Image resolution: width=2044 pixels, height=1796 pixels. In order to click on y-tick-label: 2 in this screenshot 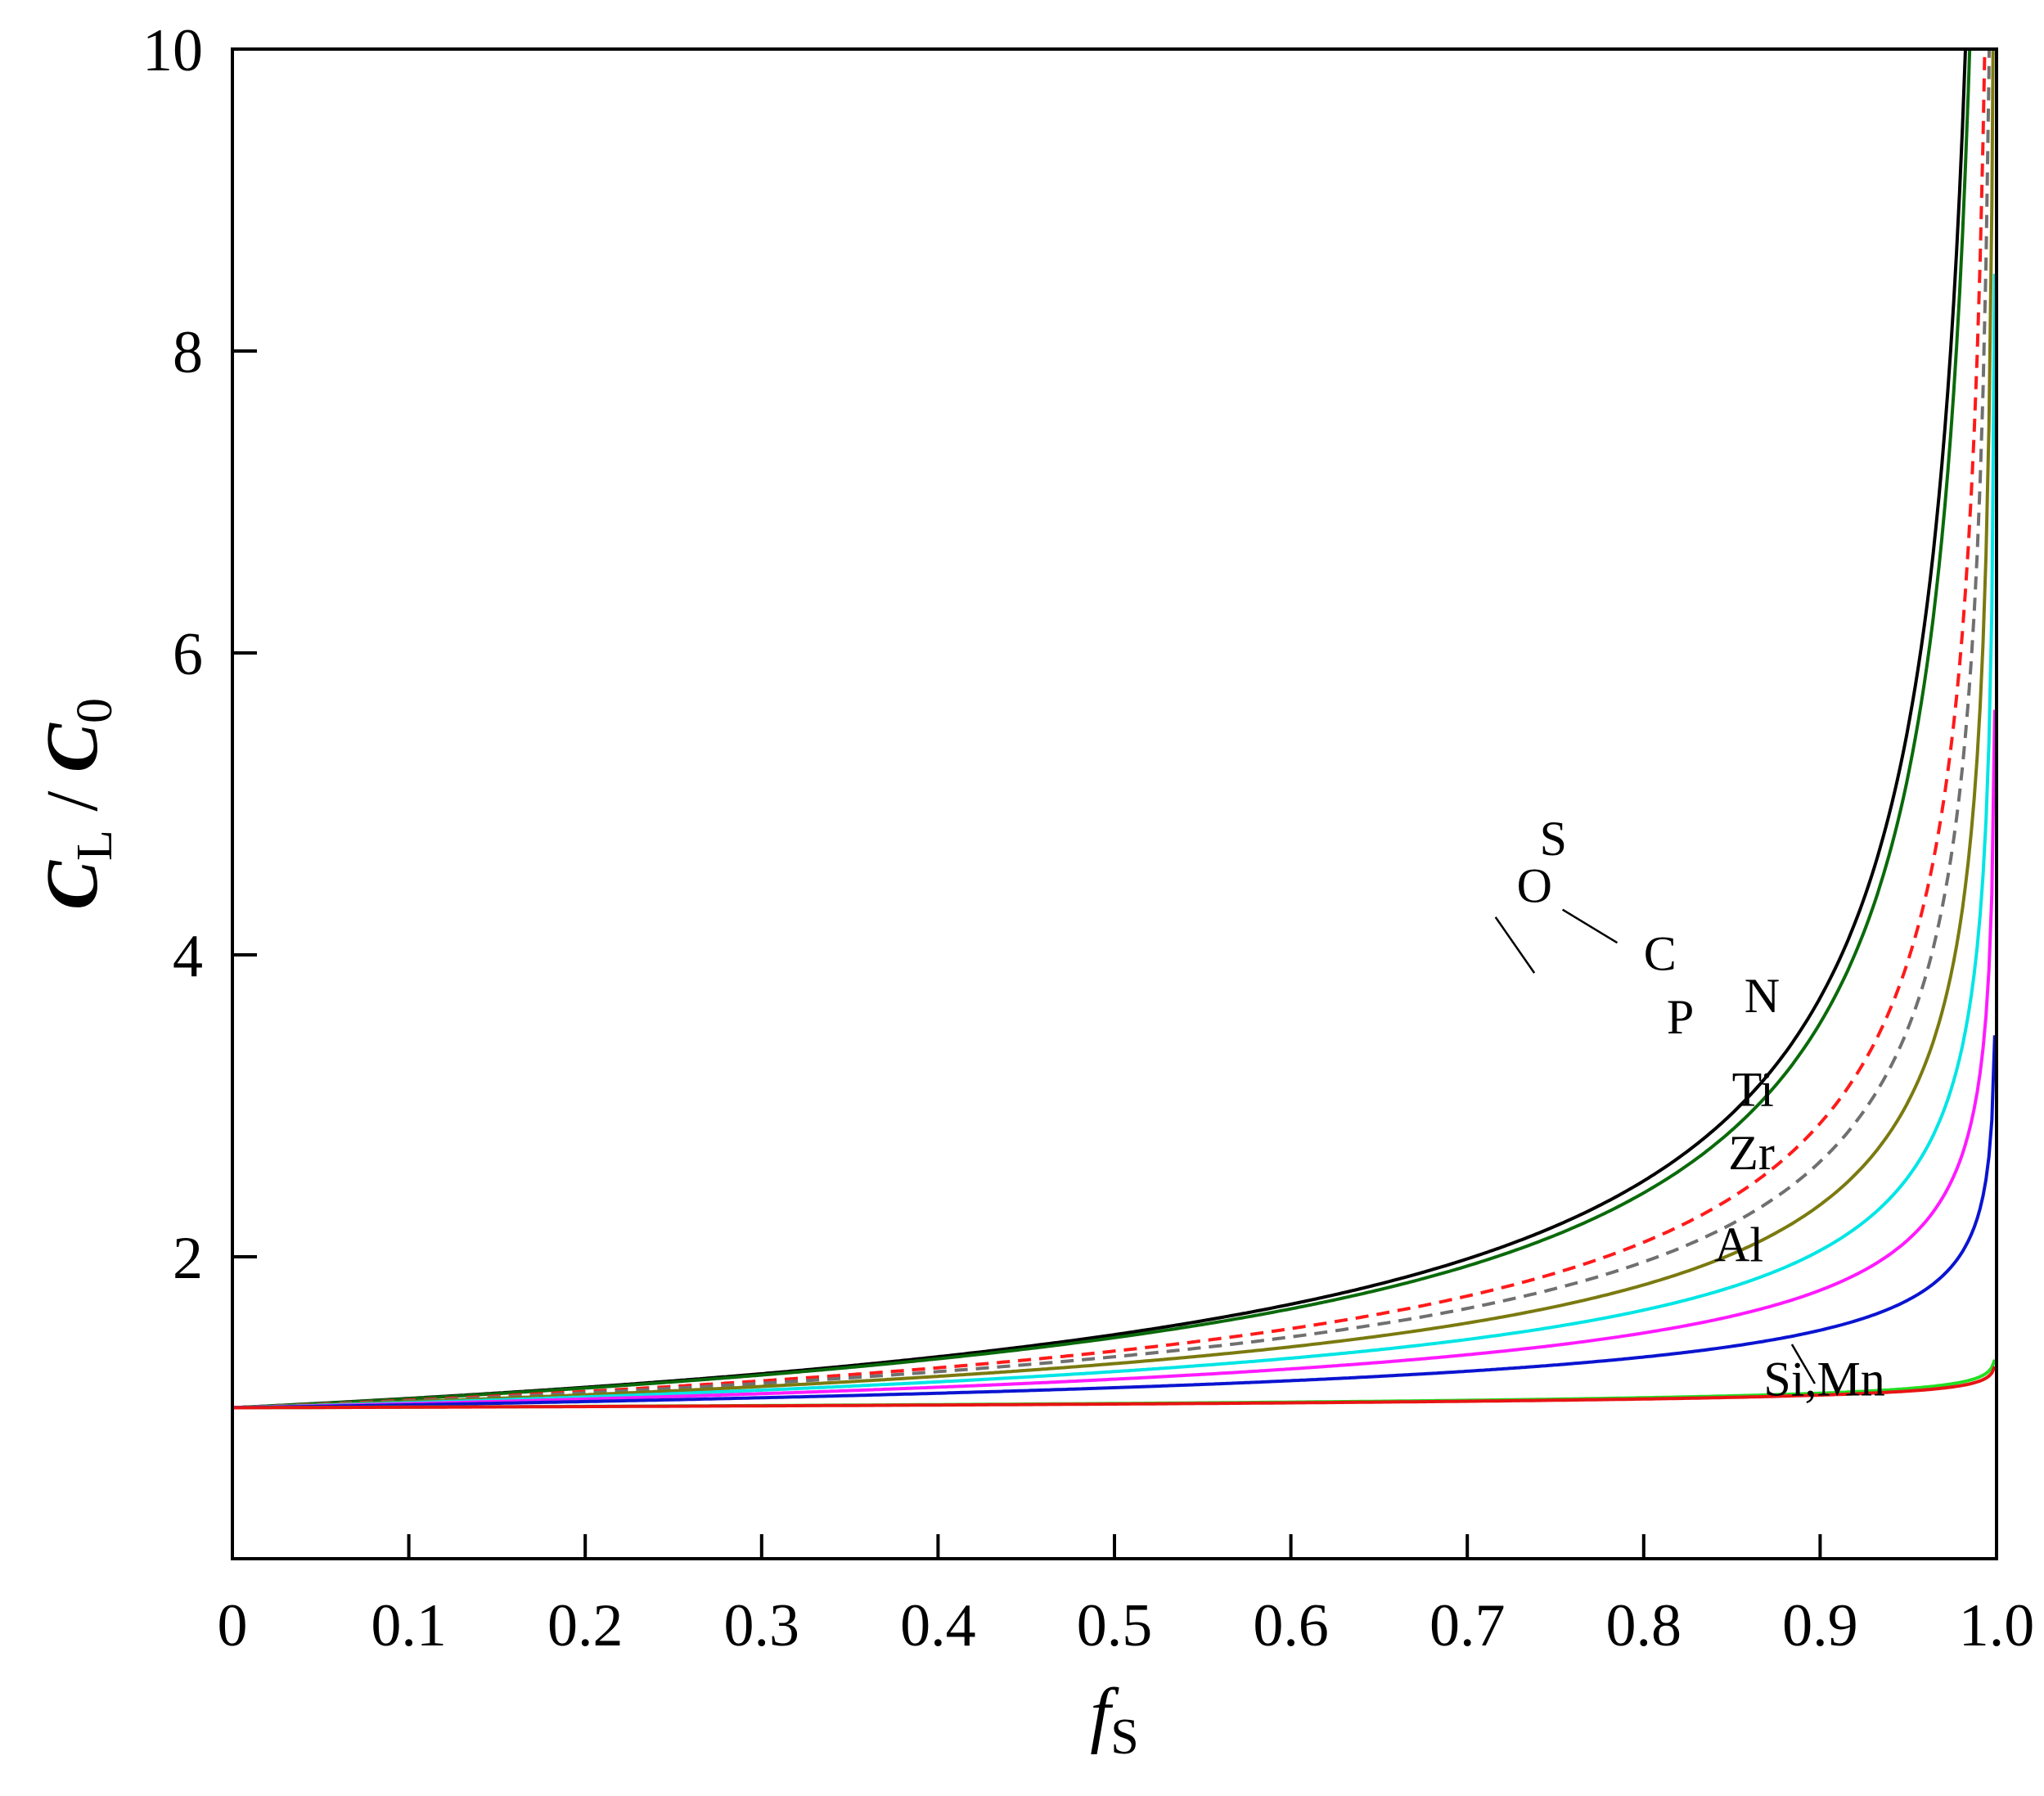, I will do `click(188, 1259)`.